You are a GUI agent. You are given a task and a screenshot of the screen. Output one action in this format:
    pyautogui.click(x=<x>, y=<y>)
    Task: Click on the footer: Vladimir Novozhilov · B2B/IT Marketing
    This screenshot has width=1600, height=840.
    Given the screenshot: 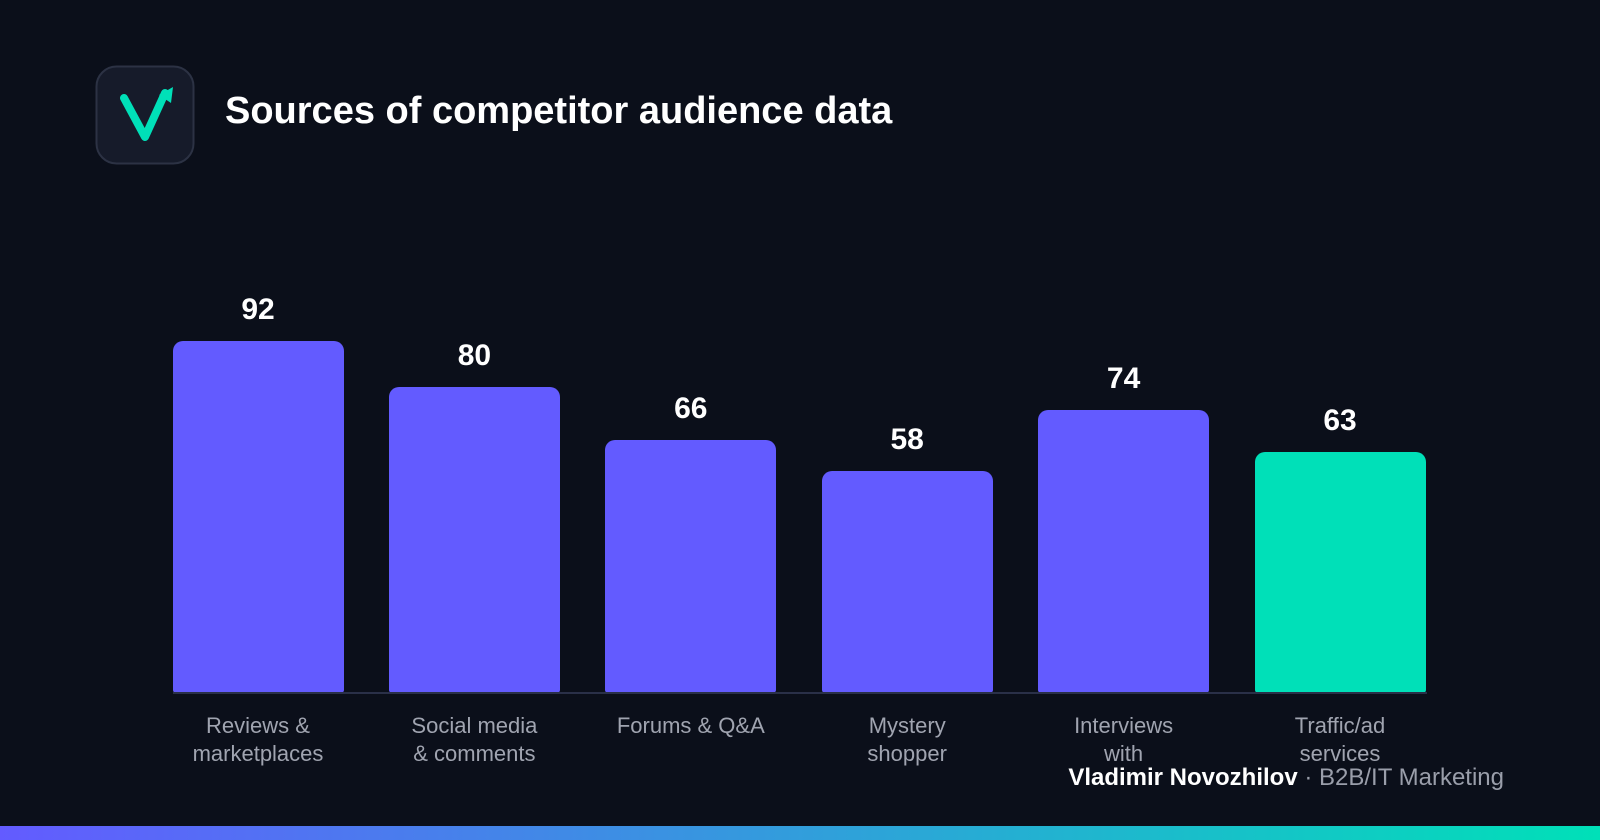 What is the action you would take?
    pyautogui.click(x=1286, y=778)
    